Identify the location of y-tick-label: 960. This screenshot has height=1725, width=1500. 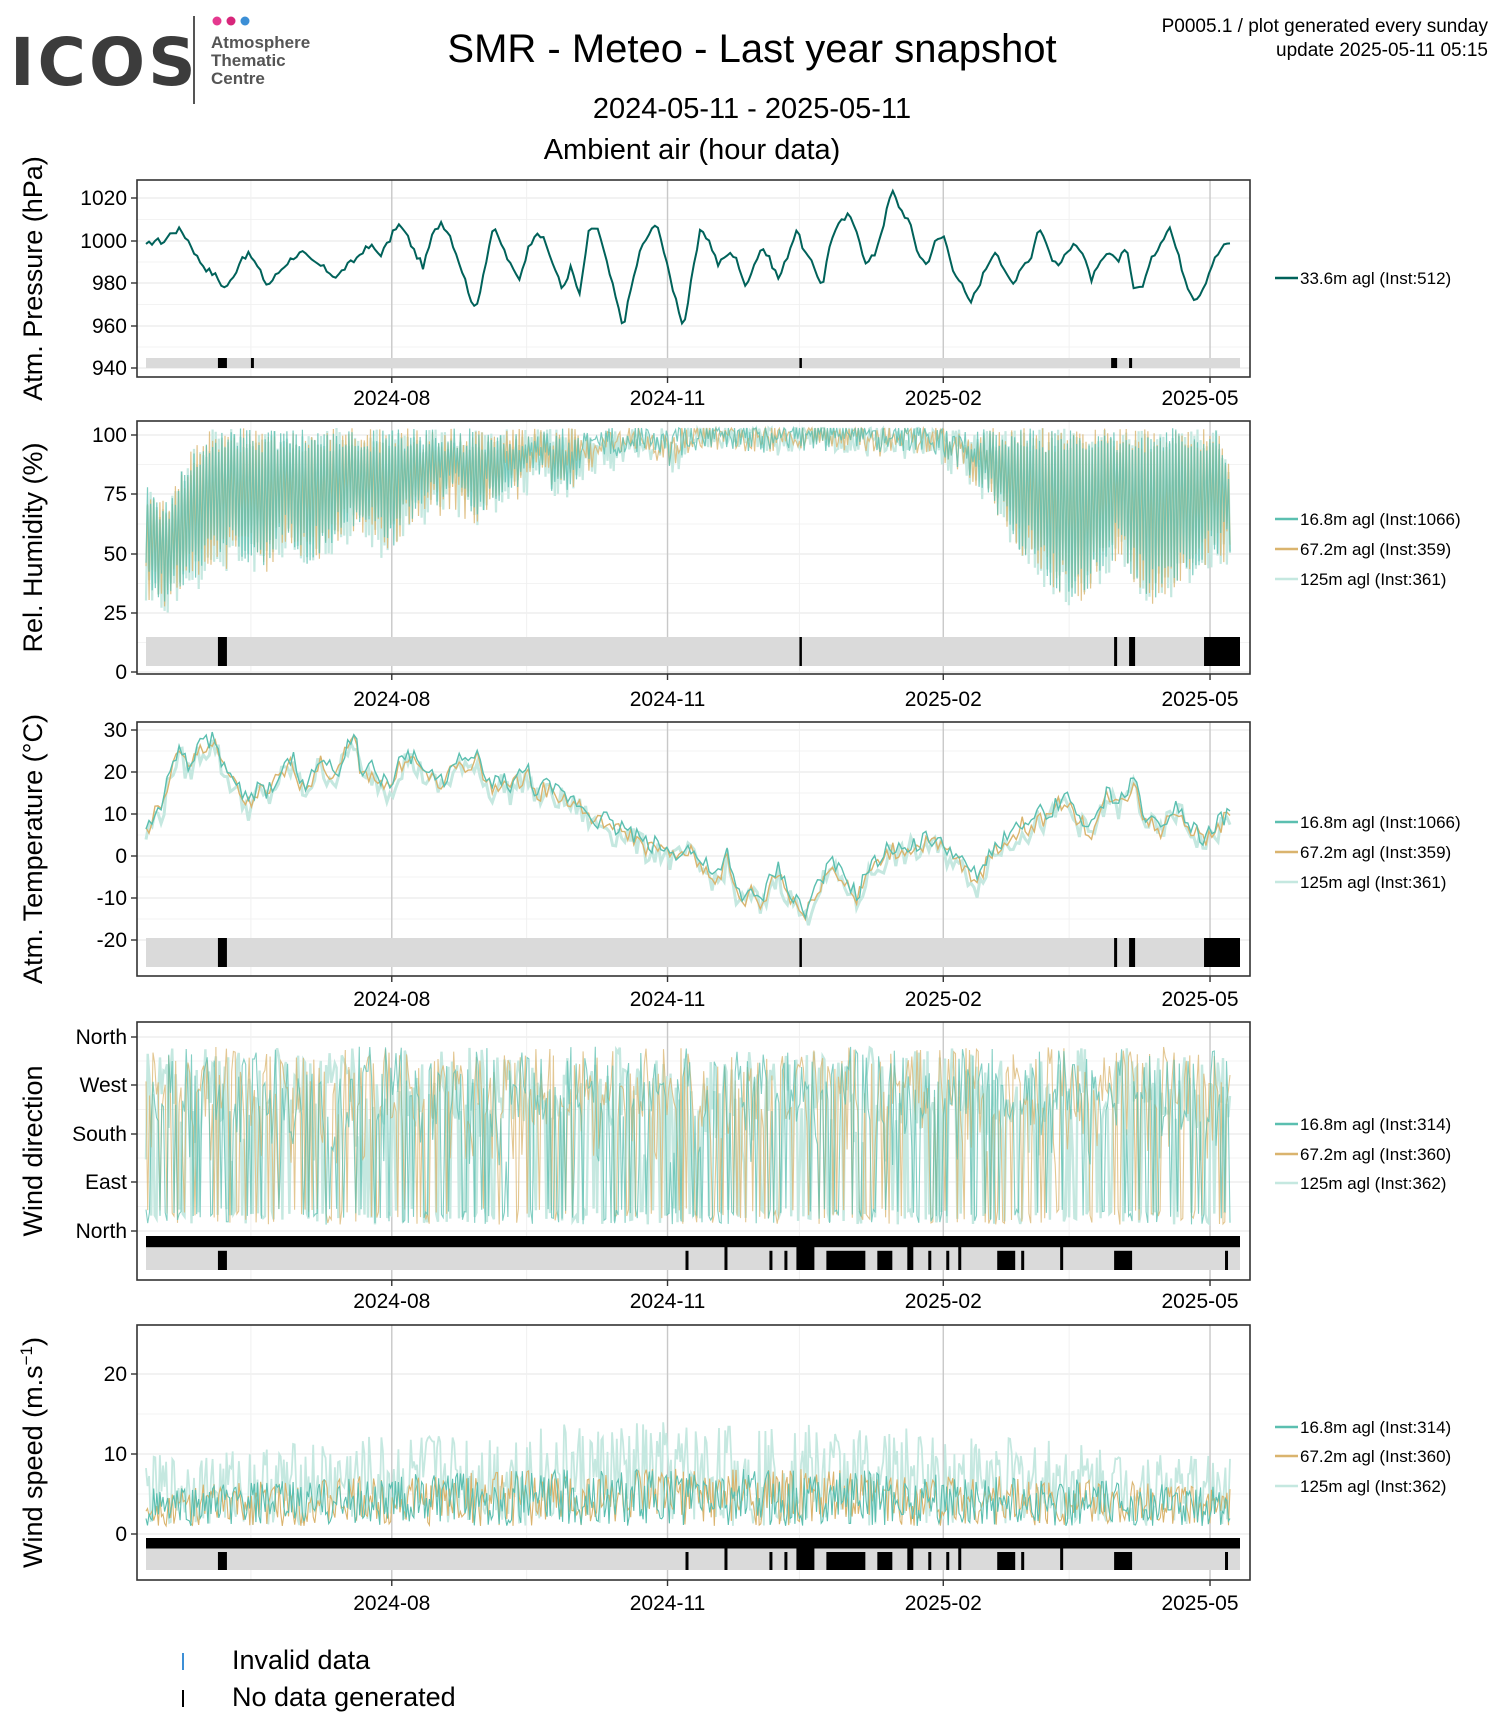
(109, 326).